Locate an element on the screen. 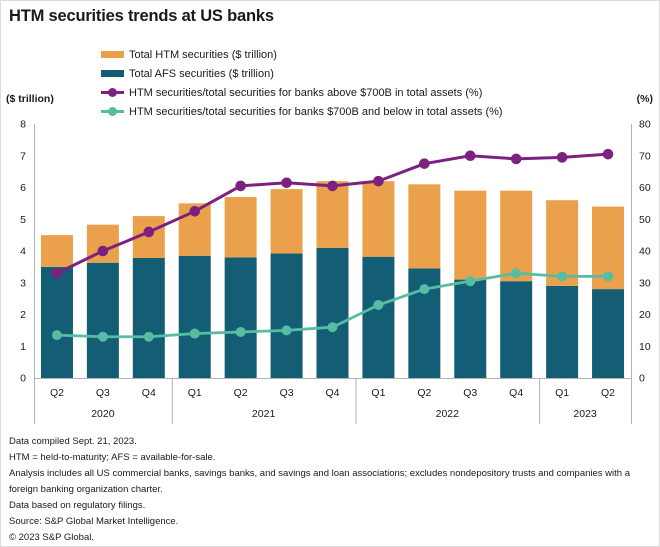  left-axis-tick-label: 7 is located at coordinates (23, 156).